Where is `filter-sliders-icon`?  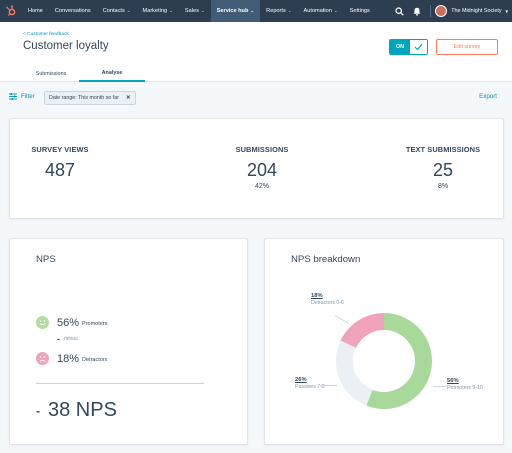 filter-sliders-icon is located at coordinates (13, 96).